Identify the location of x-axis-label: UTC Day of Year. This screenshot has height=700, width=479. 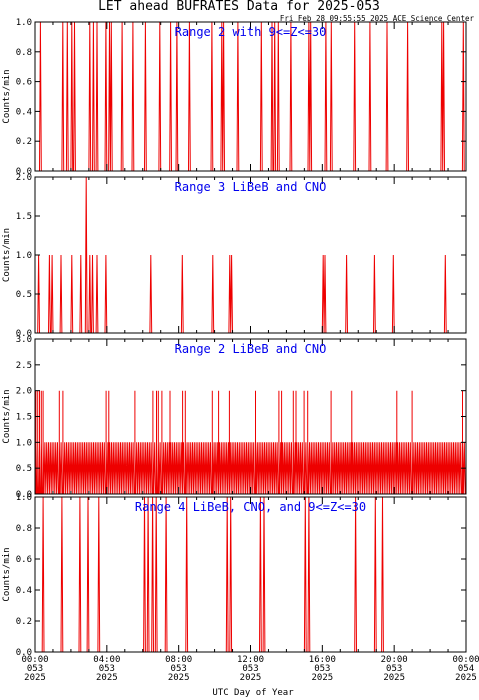
(253, 693).